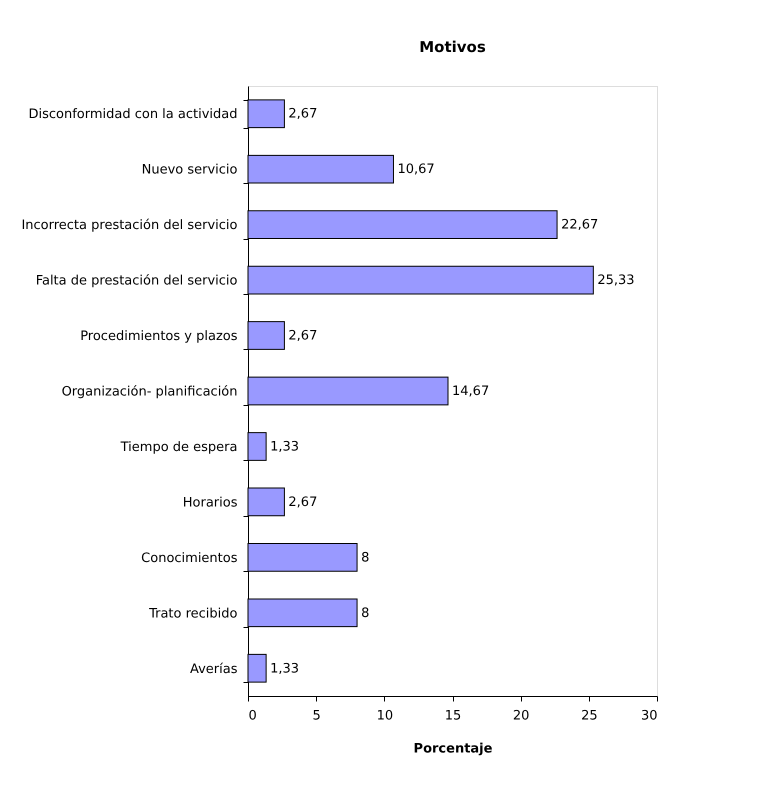 The image size is (769, 808). What do you see at coordinates (385, 716) in the screenshot?
I see `x-tick-label: 10` at bounding box center [385, 716].